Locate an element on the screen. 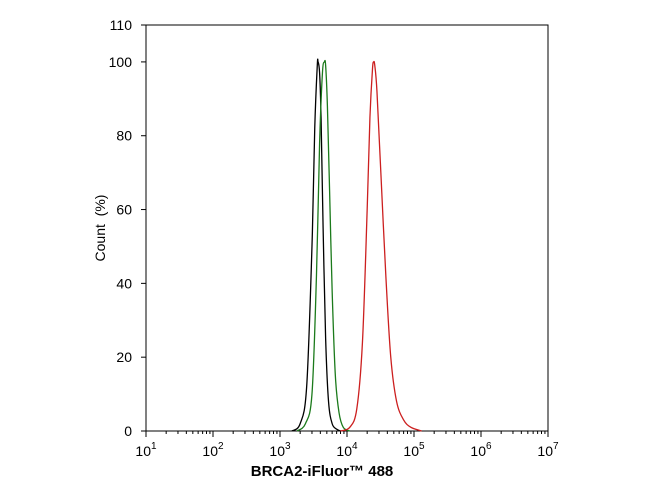 Image resolution: width=650 pixels, height=487 pixels. y-tick-label: 20 is located at coordinates (124, 357).